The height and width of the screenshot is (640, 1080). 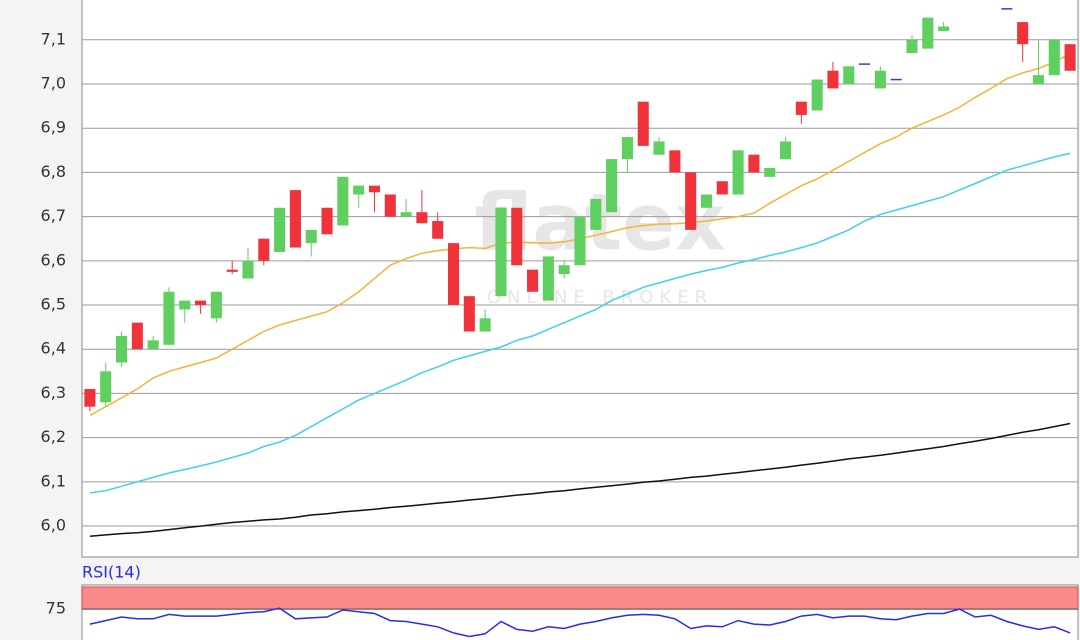 I want to click on y-tick-label: 6,0, so click(x=53, y=525).